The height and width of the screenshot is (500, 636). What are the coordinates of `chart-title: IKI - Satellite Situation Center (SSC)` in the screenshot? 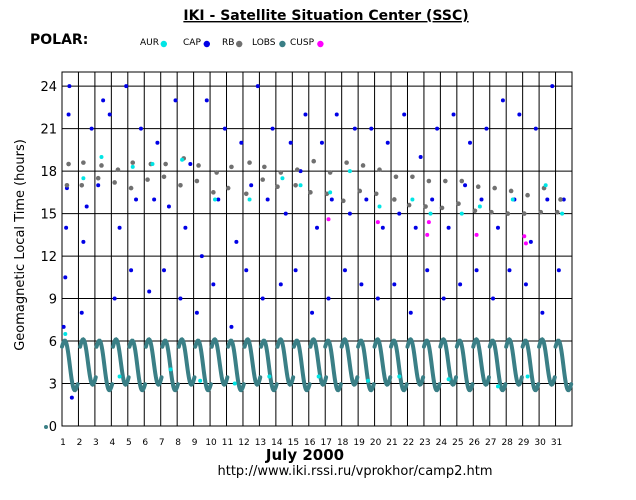 It's located at (325, 16).